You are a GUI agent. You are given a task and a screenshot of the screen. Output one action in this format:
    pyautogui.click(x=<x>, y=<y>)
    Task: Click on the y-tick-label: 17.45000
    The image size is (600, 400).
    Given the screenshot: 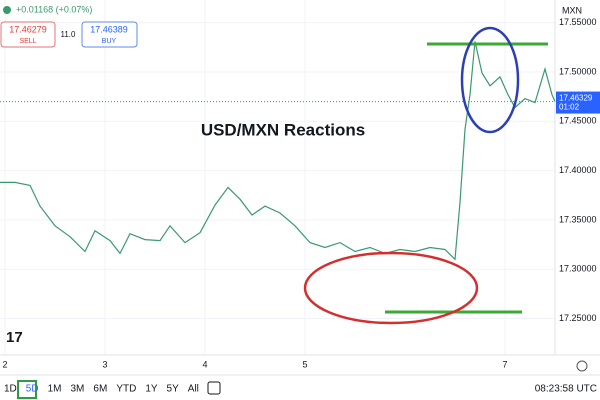 What is the action you would take?
    pyautogui.click(x=578, y=121)
    